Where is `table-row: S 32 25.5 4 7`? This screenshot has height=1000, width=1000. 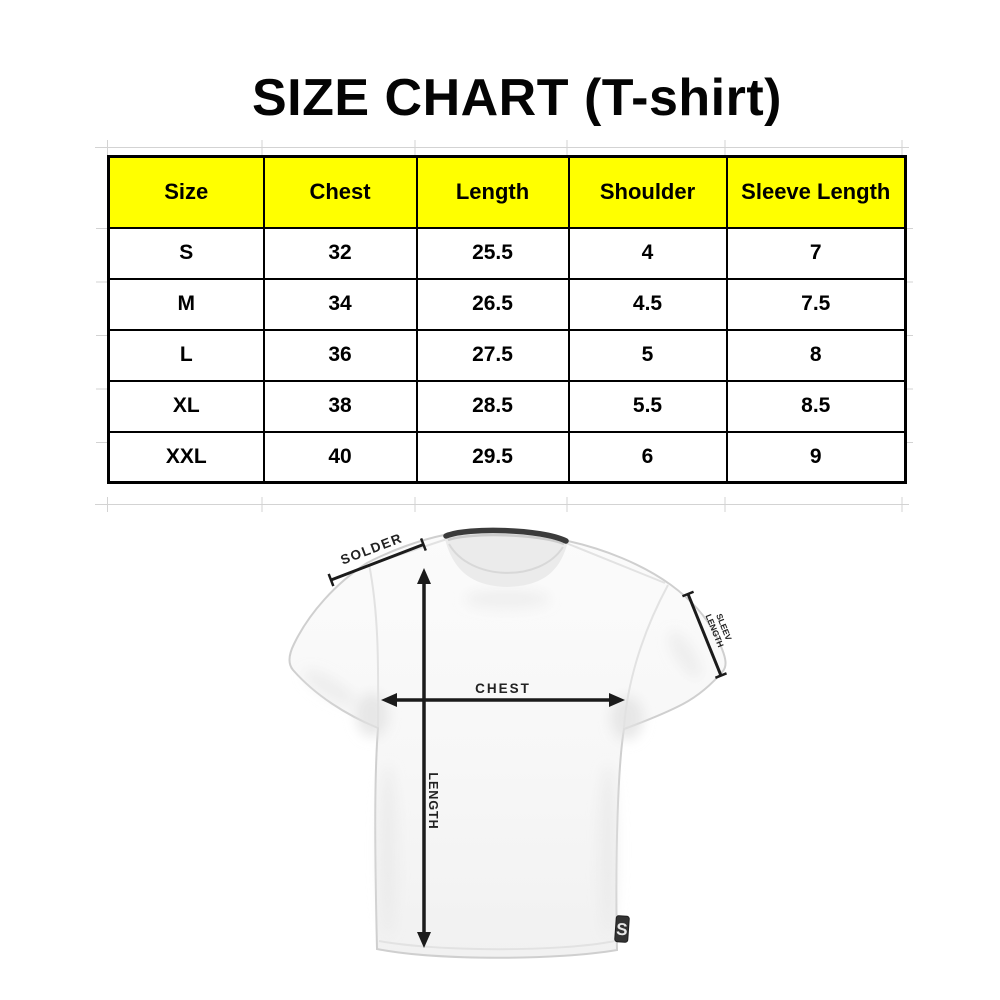 table-row: S 32 25.5 4 7 is located at coordinates (507, 253).